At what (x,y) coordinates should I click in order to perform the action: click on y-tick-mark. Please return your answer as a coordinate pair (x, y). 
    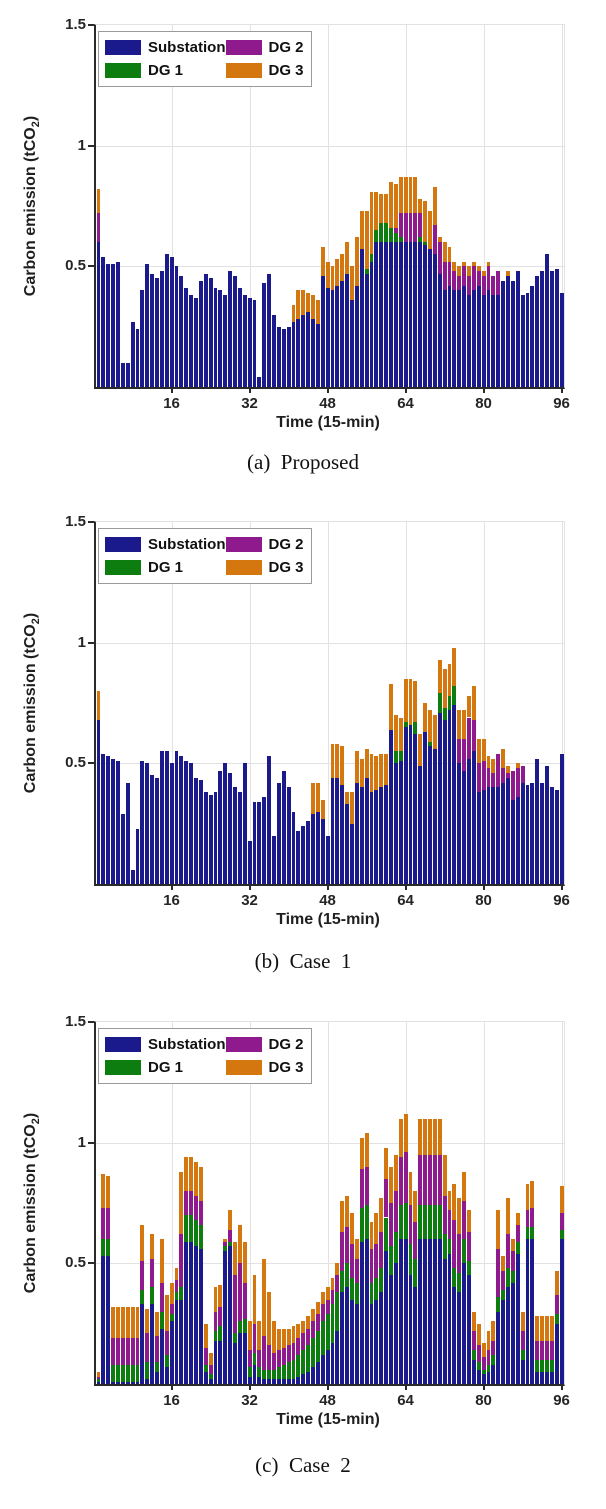
    Looking at the image, I should click on (91, 25).